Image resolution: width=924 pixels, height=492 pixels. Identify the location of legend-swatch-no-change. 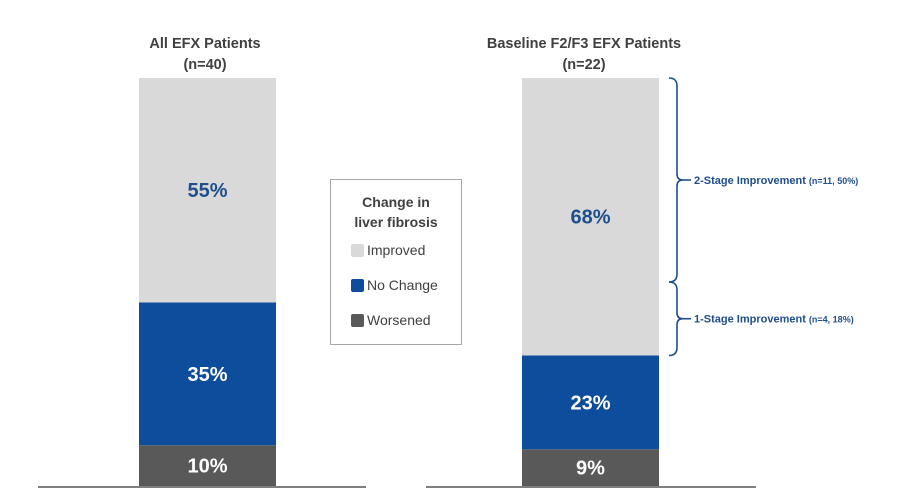
(357, 285).